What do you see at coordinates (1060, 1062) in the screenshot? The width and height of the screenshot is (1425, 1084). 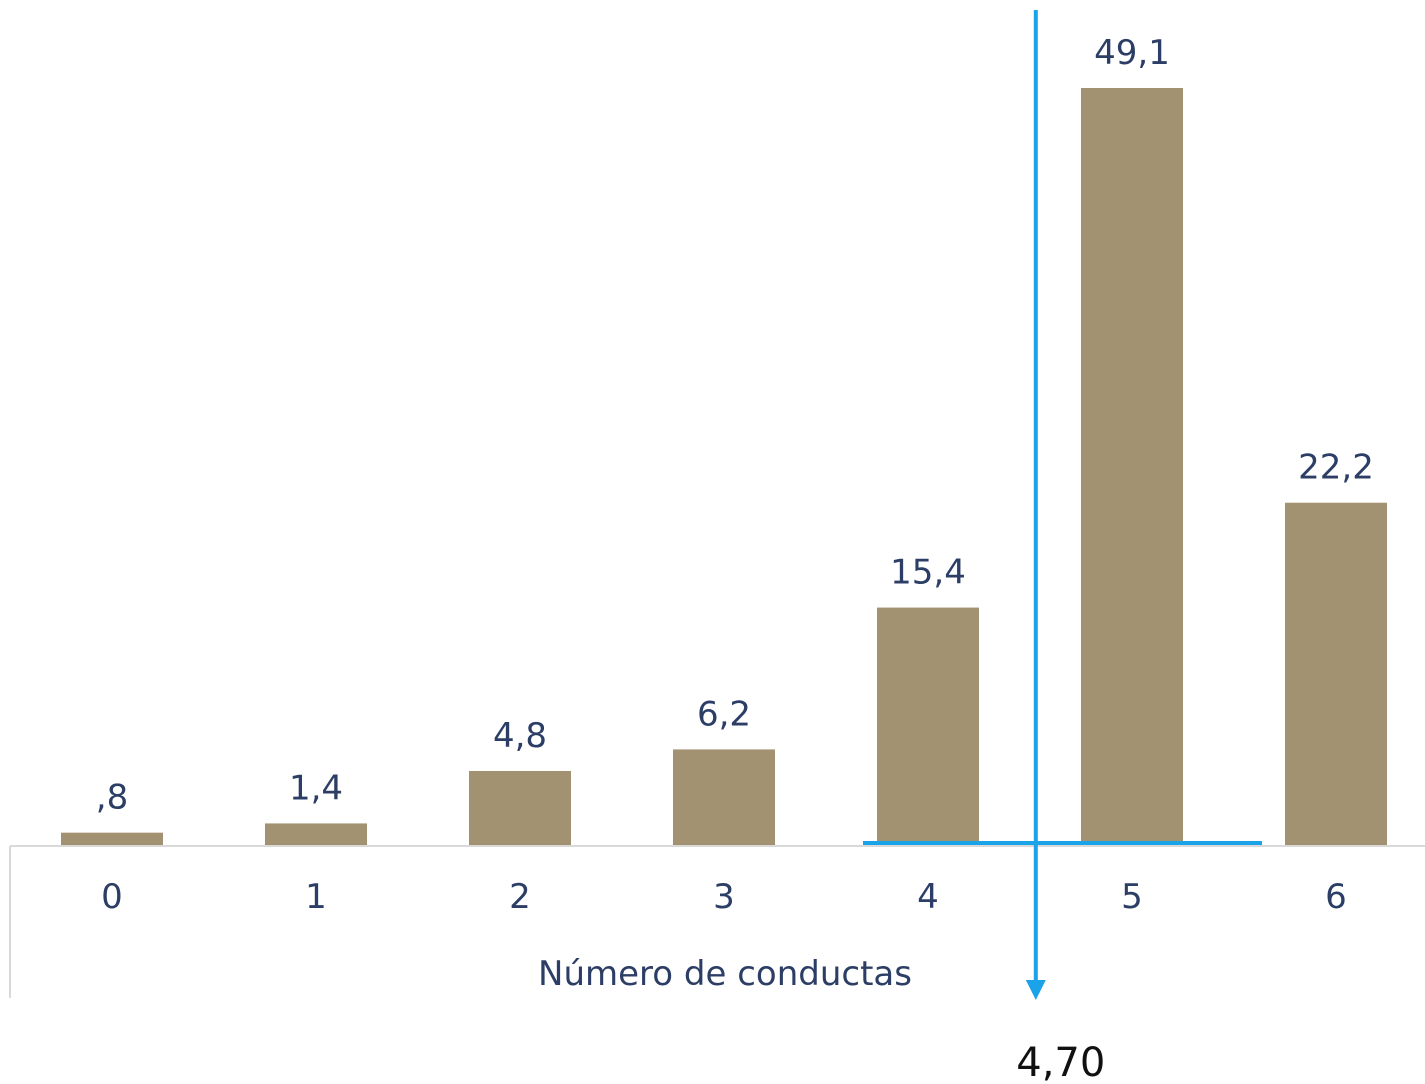 I see `mean-value-label: 4,70` at bounding box center [1060, 1062].